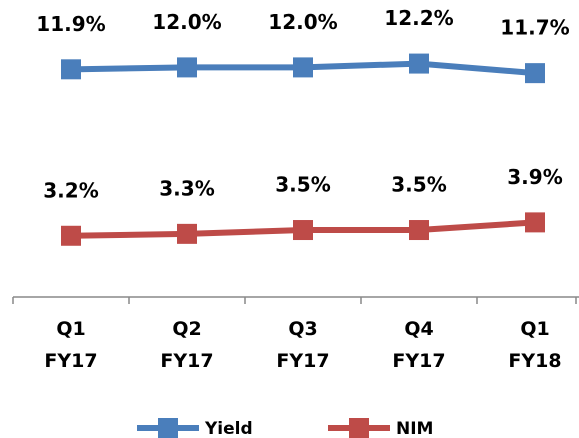 The width and height of the screenshot is (579, 438). Describe the element at coordinates (419, 345) in the screenshot. I see `x-tick-label: Q4 FY17` at that location.